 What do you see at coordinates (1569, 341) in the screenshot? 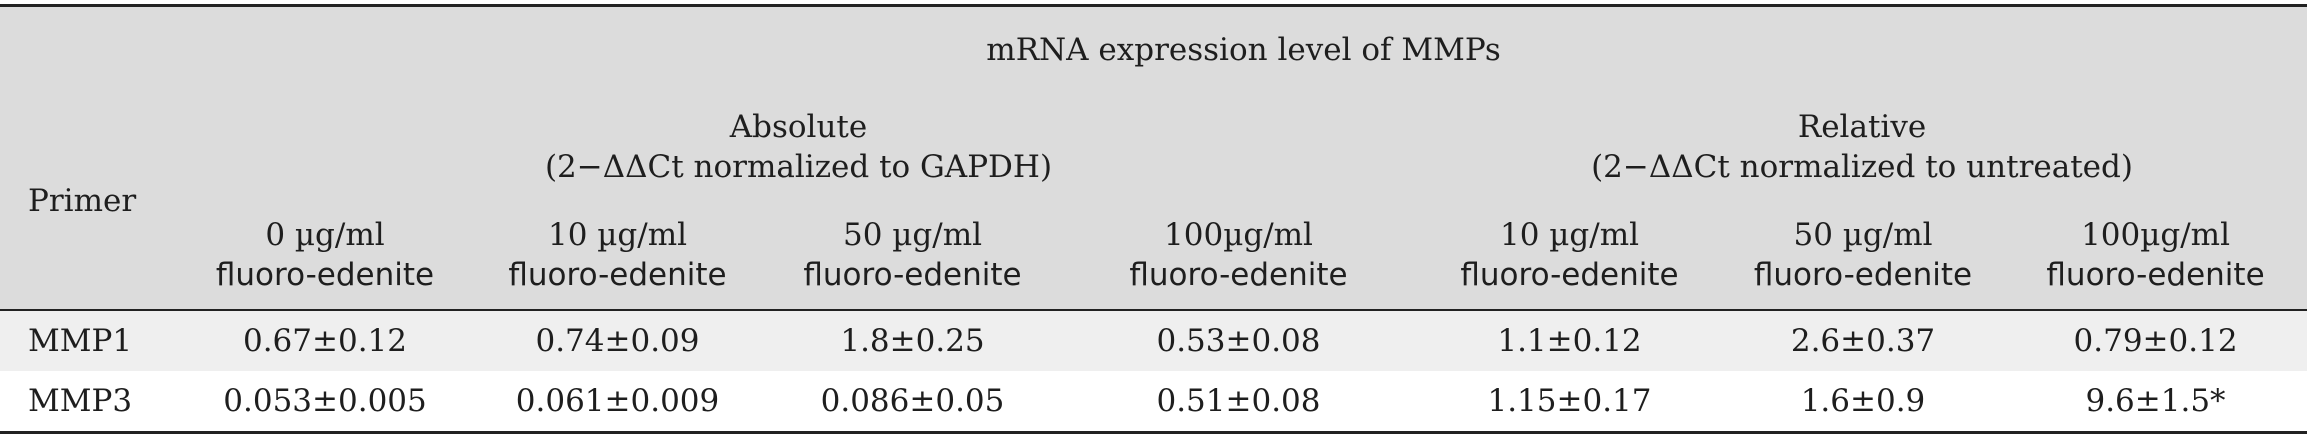
I see `value-cell: 1.1±0.12` at bounding box center [1569, 341].